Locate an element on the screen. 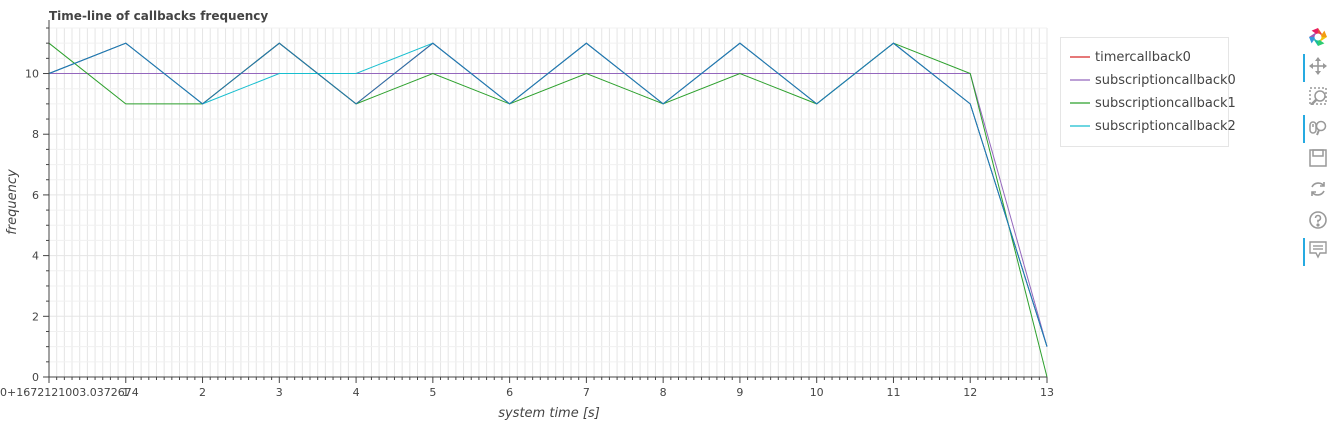 This screenshot has width=1333, height=422. chart-title: Time-line of callbacks frequency is located at coordinates (158, 16).